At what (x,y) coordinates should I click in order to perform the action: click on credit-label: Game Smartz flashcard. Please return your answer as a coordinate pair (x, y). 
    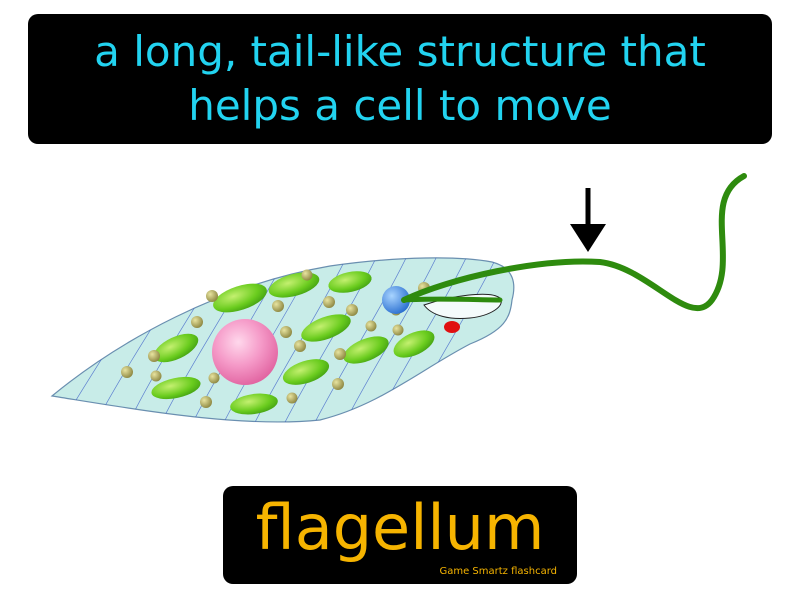
    Looking at the image, I should click on (498, 571).